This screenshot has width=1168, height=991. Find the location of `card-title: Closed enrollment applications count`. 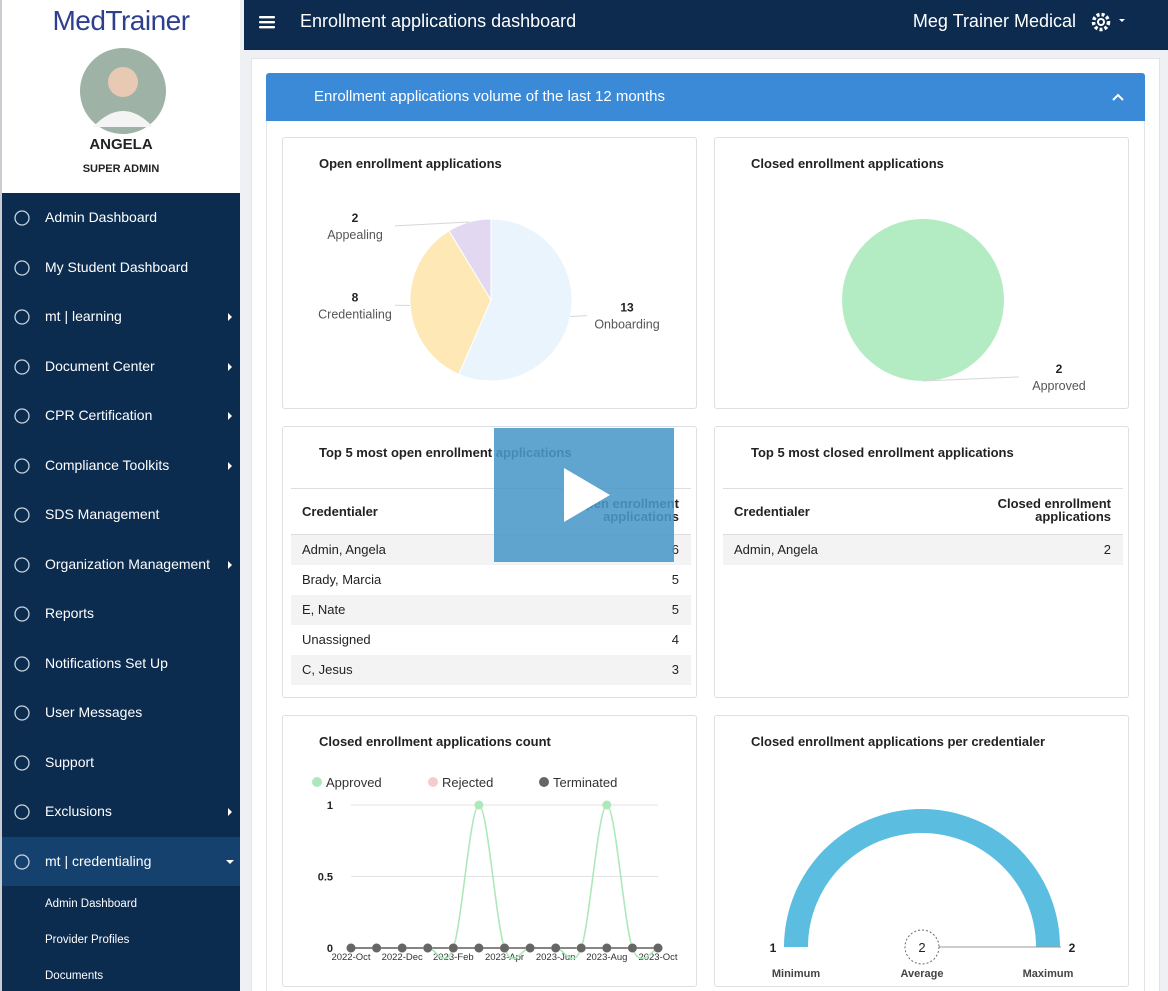

card-title: Closed enrollment applications count is located at coordinates (435, 741).